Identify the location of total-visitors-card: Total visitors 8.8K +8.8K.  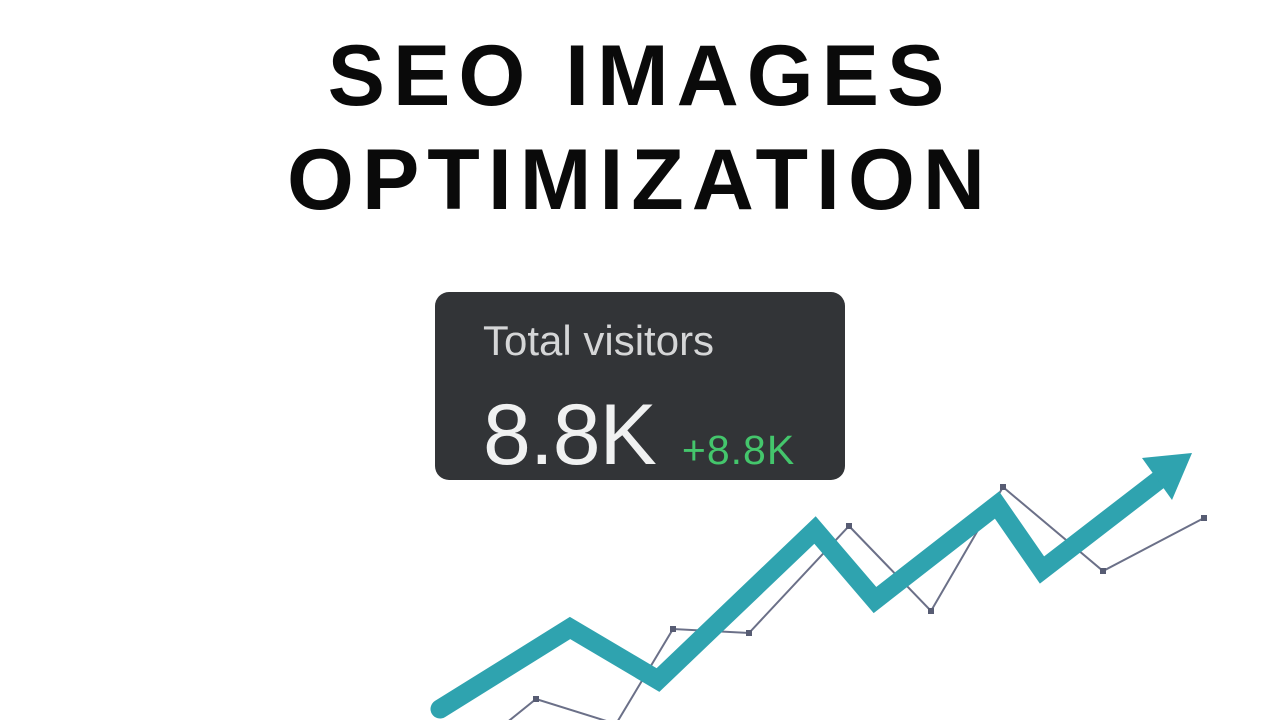
(640, 386).